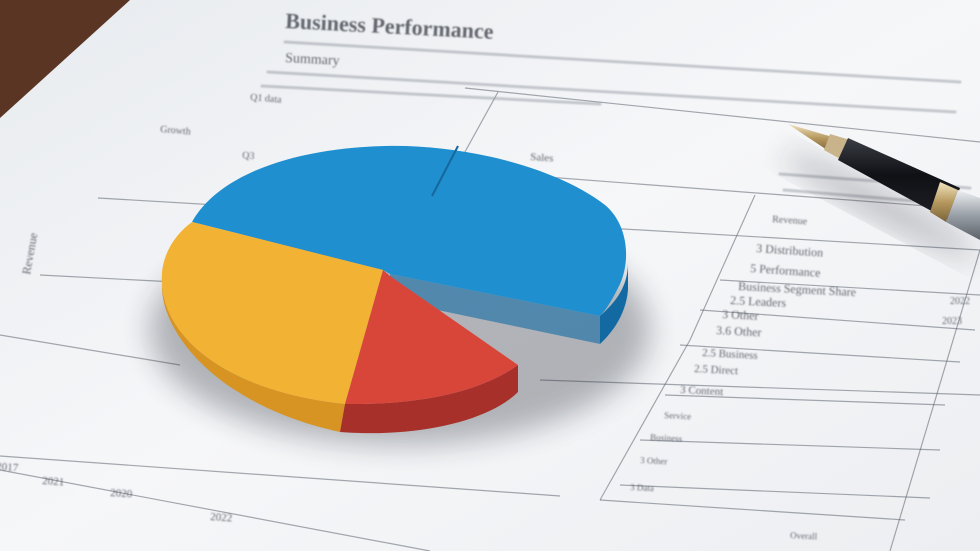 This screenshot has height=551, width=980. I want to click on table-row-value: 2023, so click(952, 321).